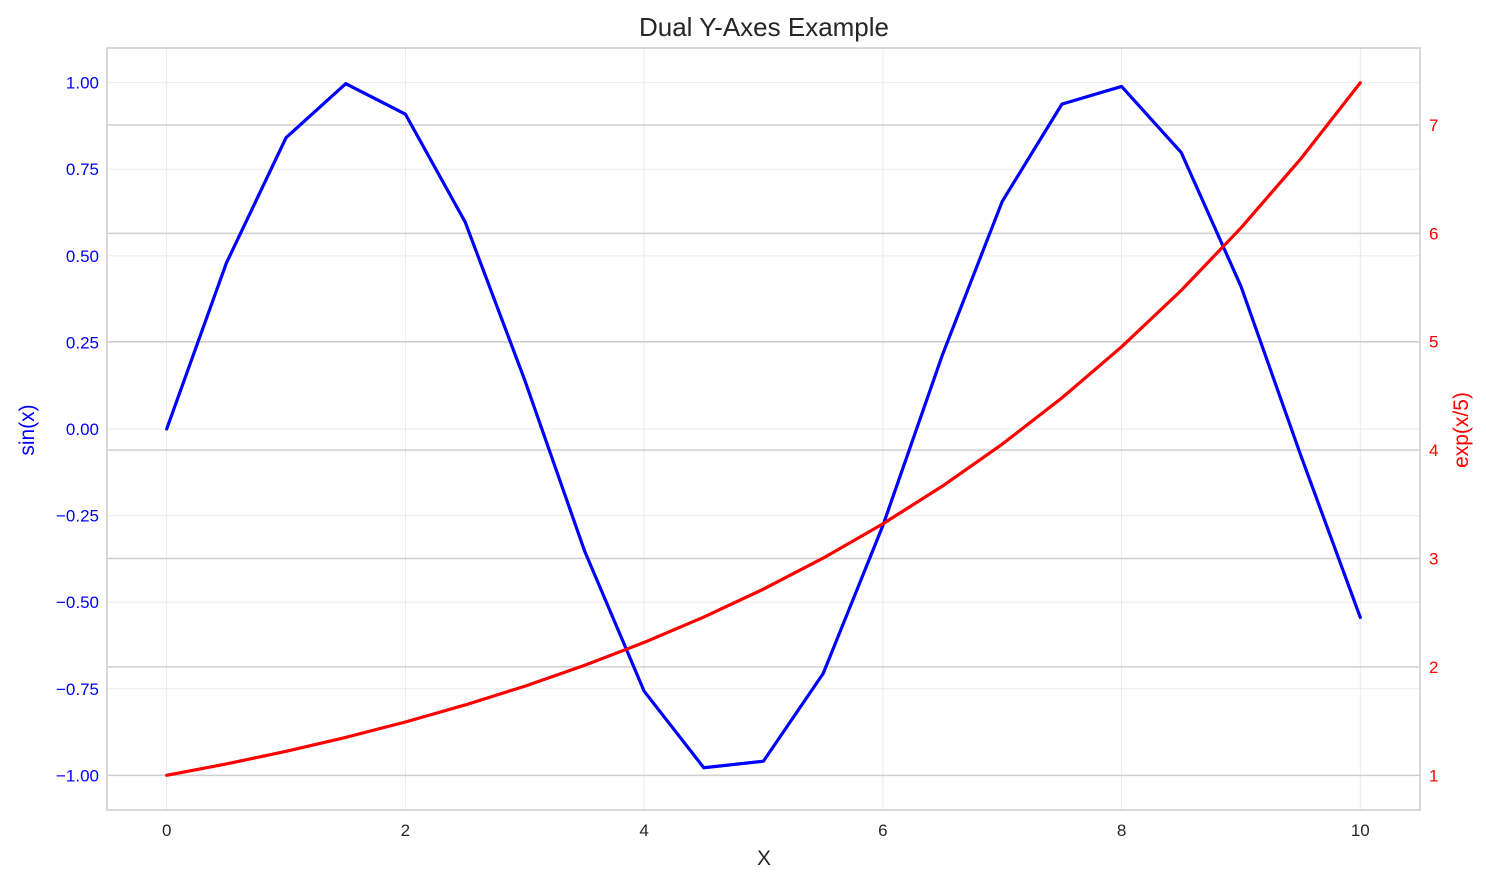  What do you see at coordinates (77, 689) in the screenshot?
I see `left-y-tick-label: −0.75` at bounding box center [77, 689].